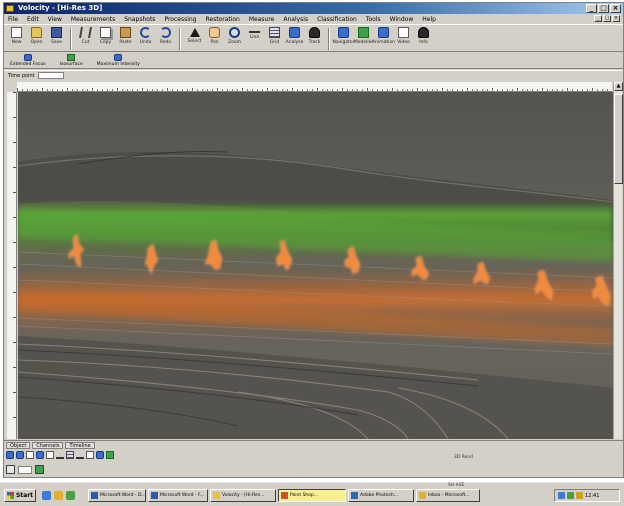  I want to click on close-button: ×, so click(615, 8).